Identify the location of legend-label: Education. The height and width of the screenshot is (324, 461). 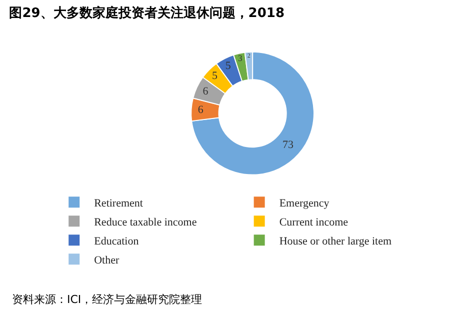
(117, 241).